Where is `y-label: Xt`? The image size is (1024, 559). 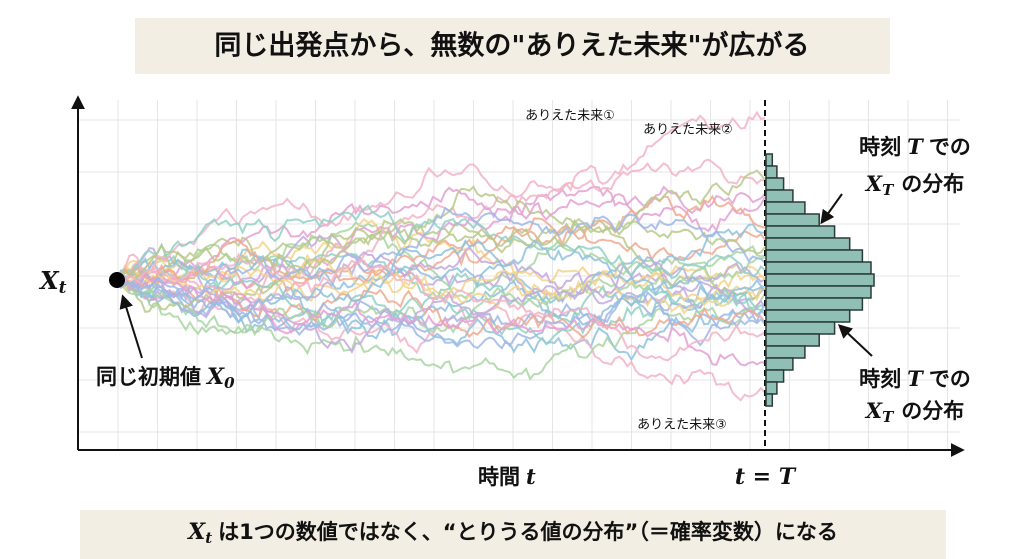 y-label: Xt is located at coordinates (52, 282).